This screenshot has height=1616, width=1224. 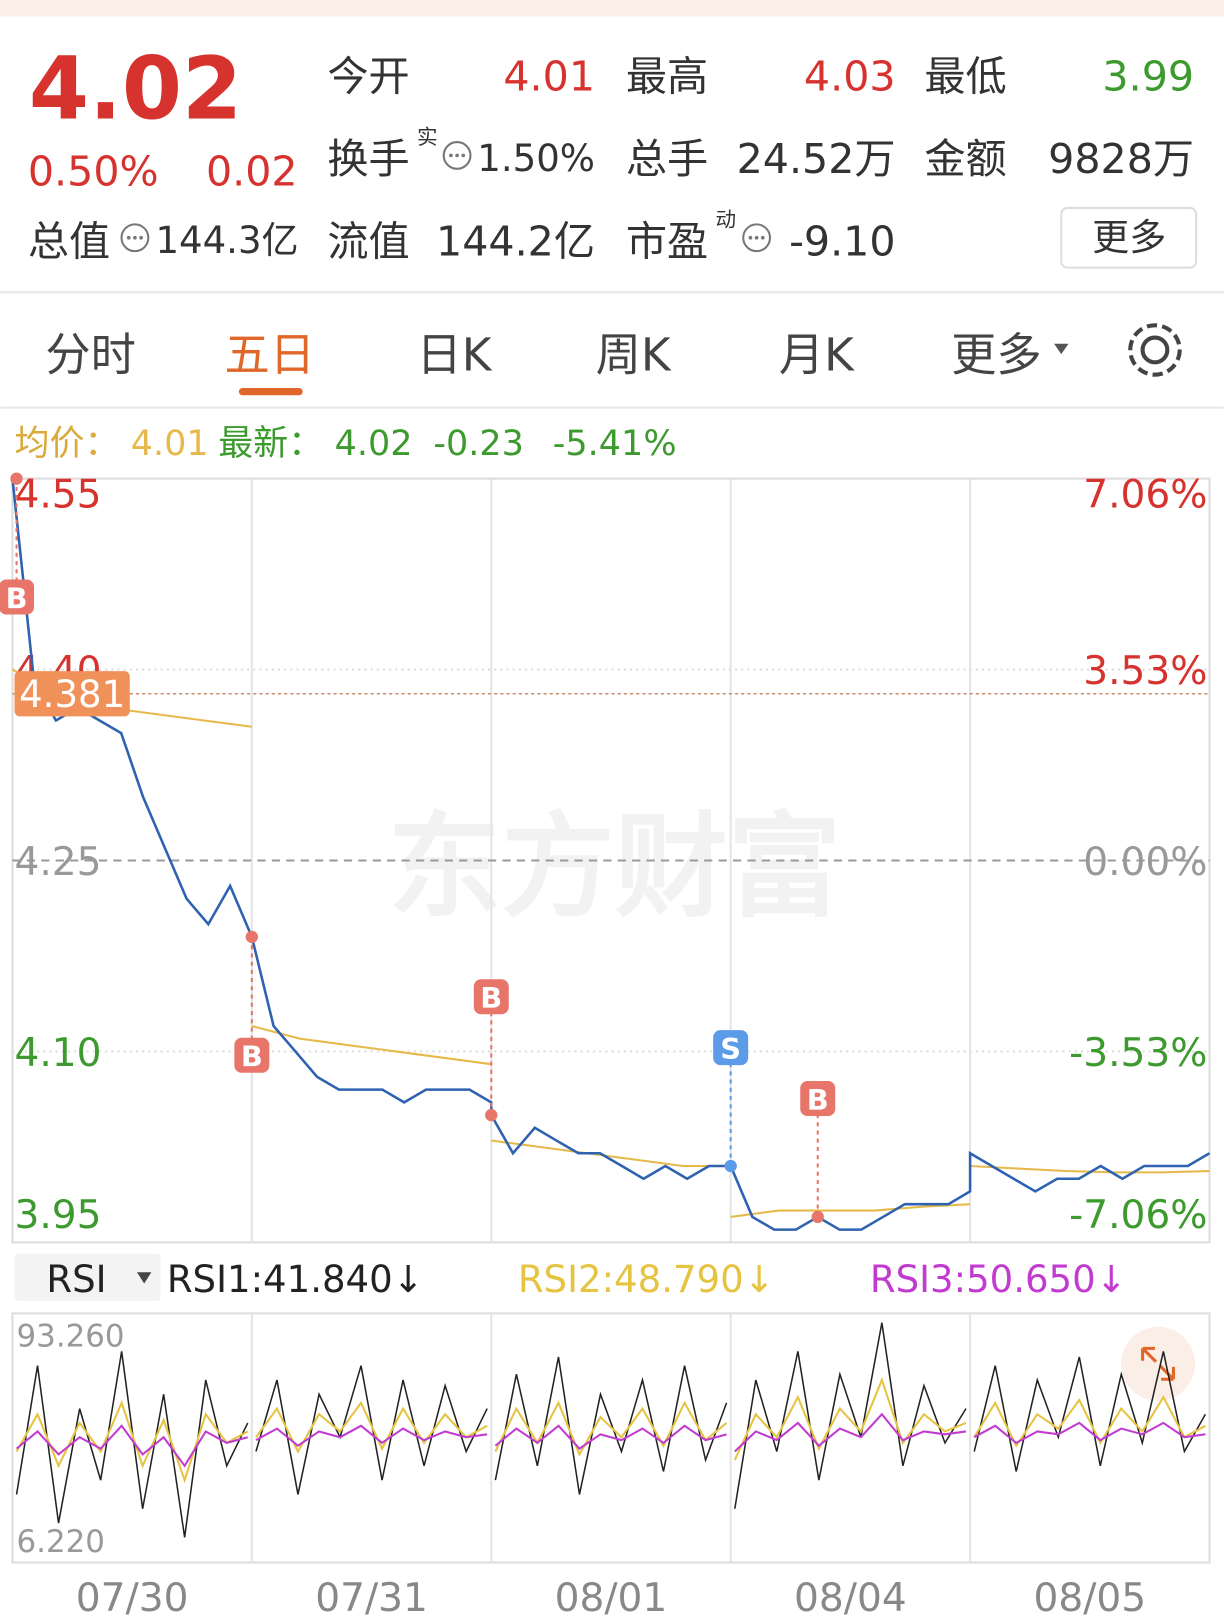 I want to click on y2-tick-label: -7.06%, so click(x=1138, y=1215).